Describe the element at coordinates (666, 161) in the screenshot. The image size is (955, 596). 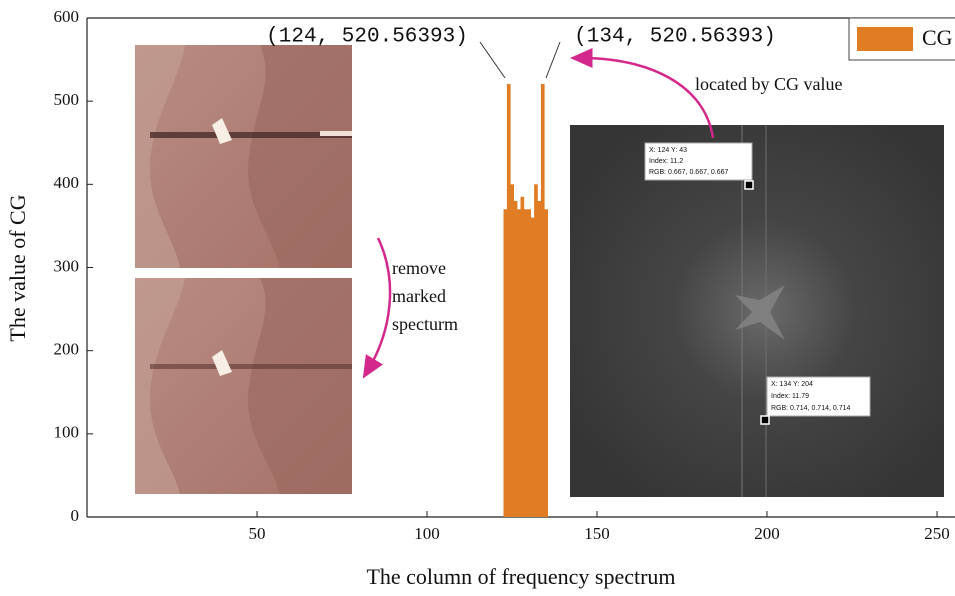
I see `cursor-label: Index: 11.2` at that location.